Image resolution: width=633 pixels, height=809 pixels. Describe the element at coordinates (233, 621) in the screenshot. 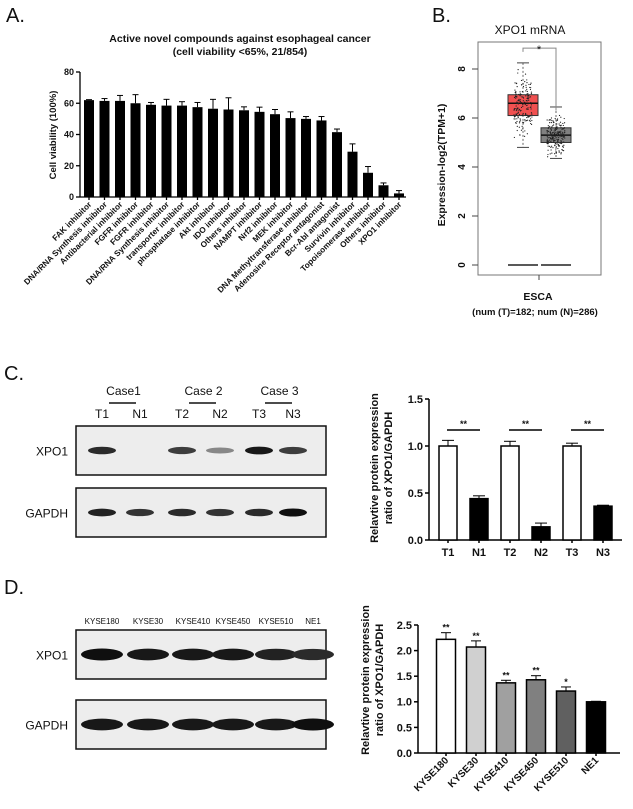

I see `lane-label: KYSE450` at that location.